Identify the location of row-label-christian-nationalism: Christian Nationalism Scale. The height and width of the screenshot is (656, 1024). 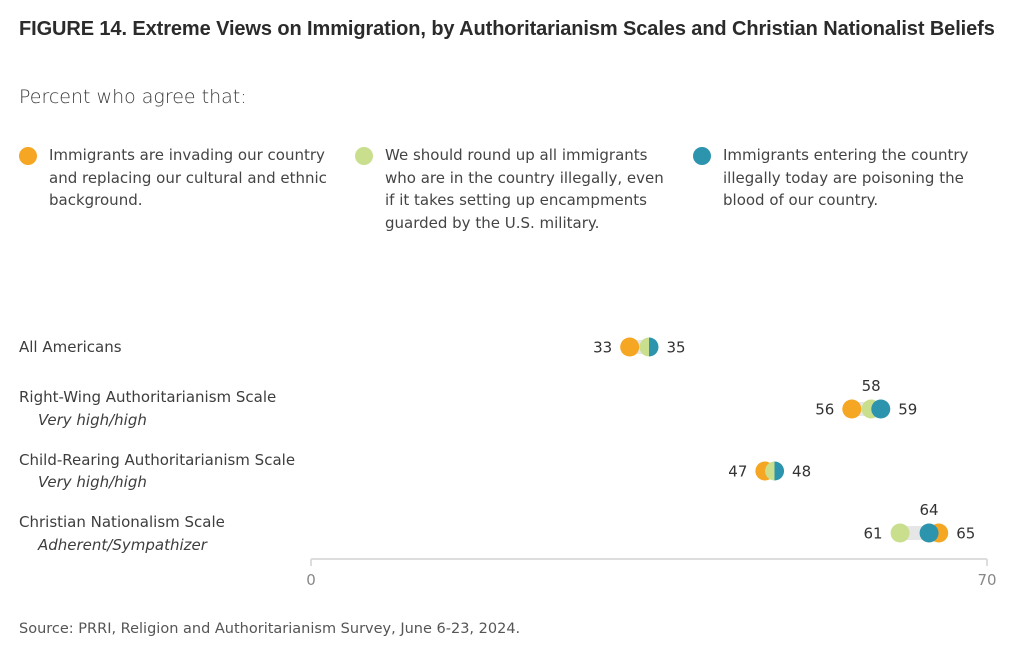
(122, 522).